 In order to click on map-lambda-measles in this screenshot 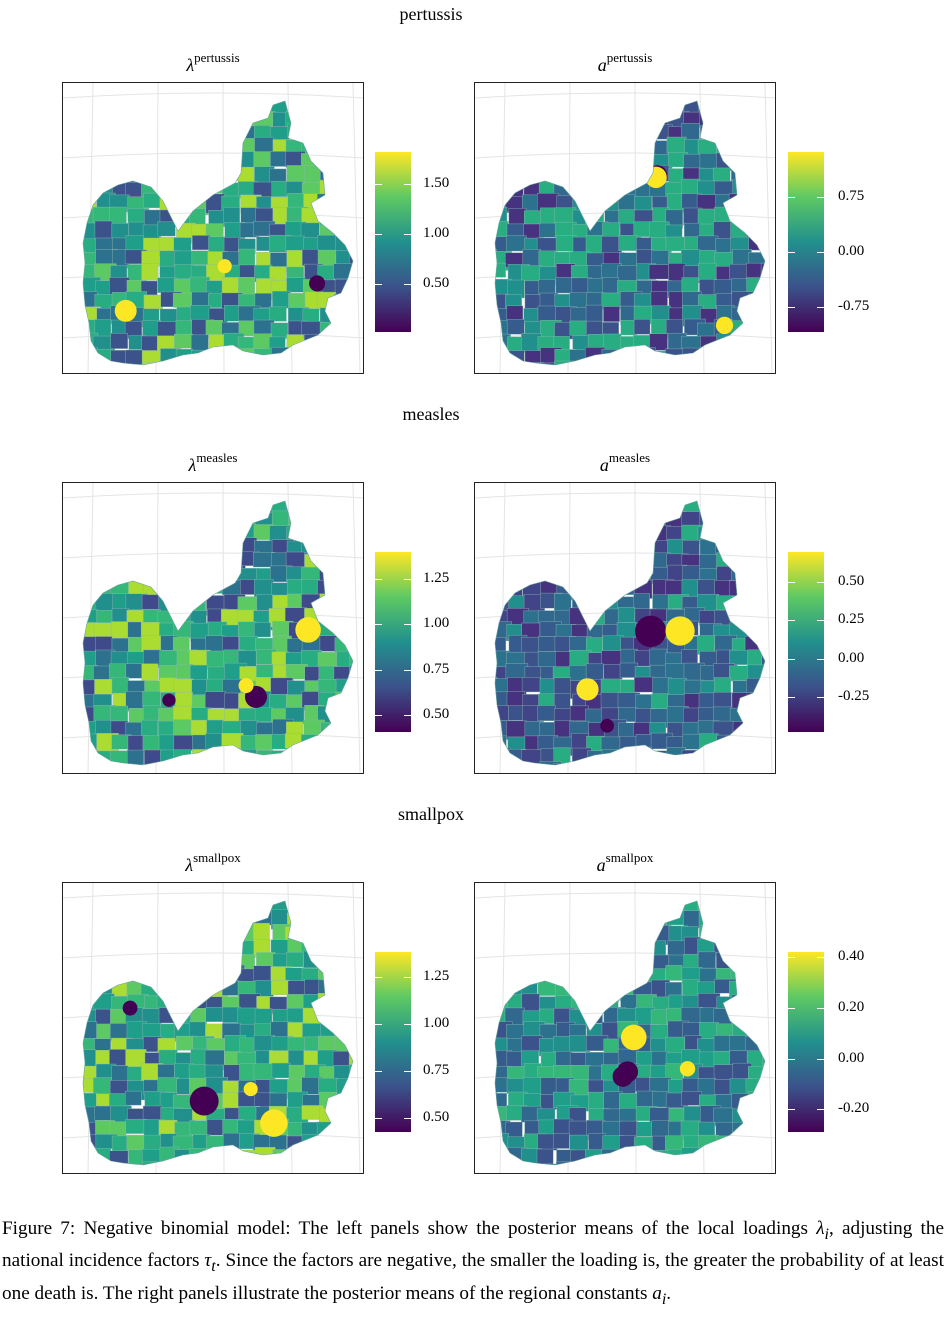, I will do `click(213, 628)`.